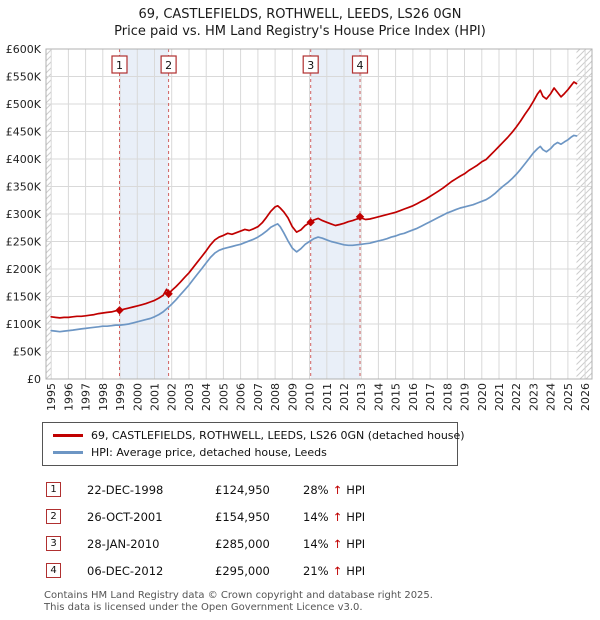 This screenshot has width=600, height=620. Describe the element at coordinates (125, 516) in the screenshot. I see `transaction-date: 26-OCT-2001` at that location.